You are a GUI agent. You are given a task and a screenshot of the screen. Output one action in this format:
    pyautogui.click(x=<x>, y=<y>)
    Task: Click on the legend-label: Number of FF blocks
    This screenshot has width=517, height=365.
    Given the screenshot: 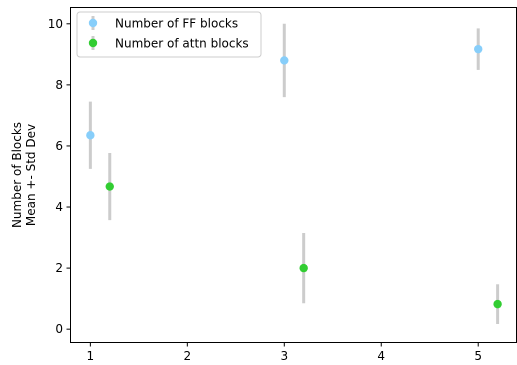 What is the action you would take?
    pyautogui.click(x=176, y=24)
    